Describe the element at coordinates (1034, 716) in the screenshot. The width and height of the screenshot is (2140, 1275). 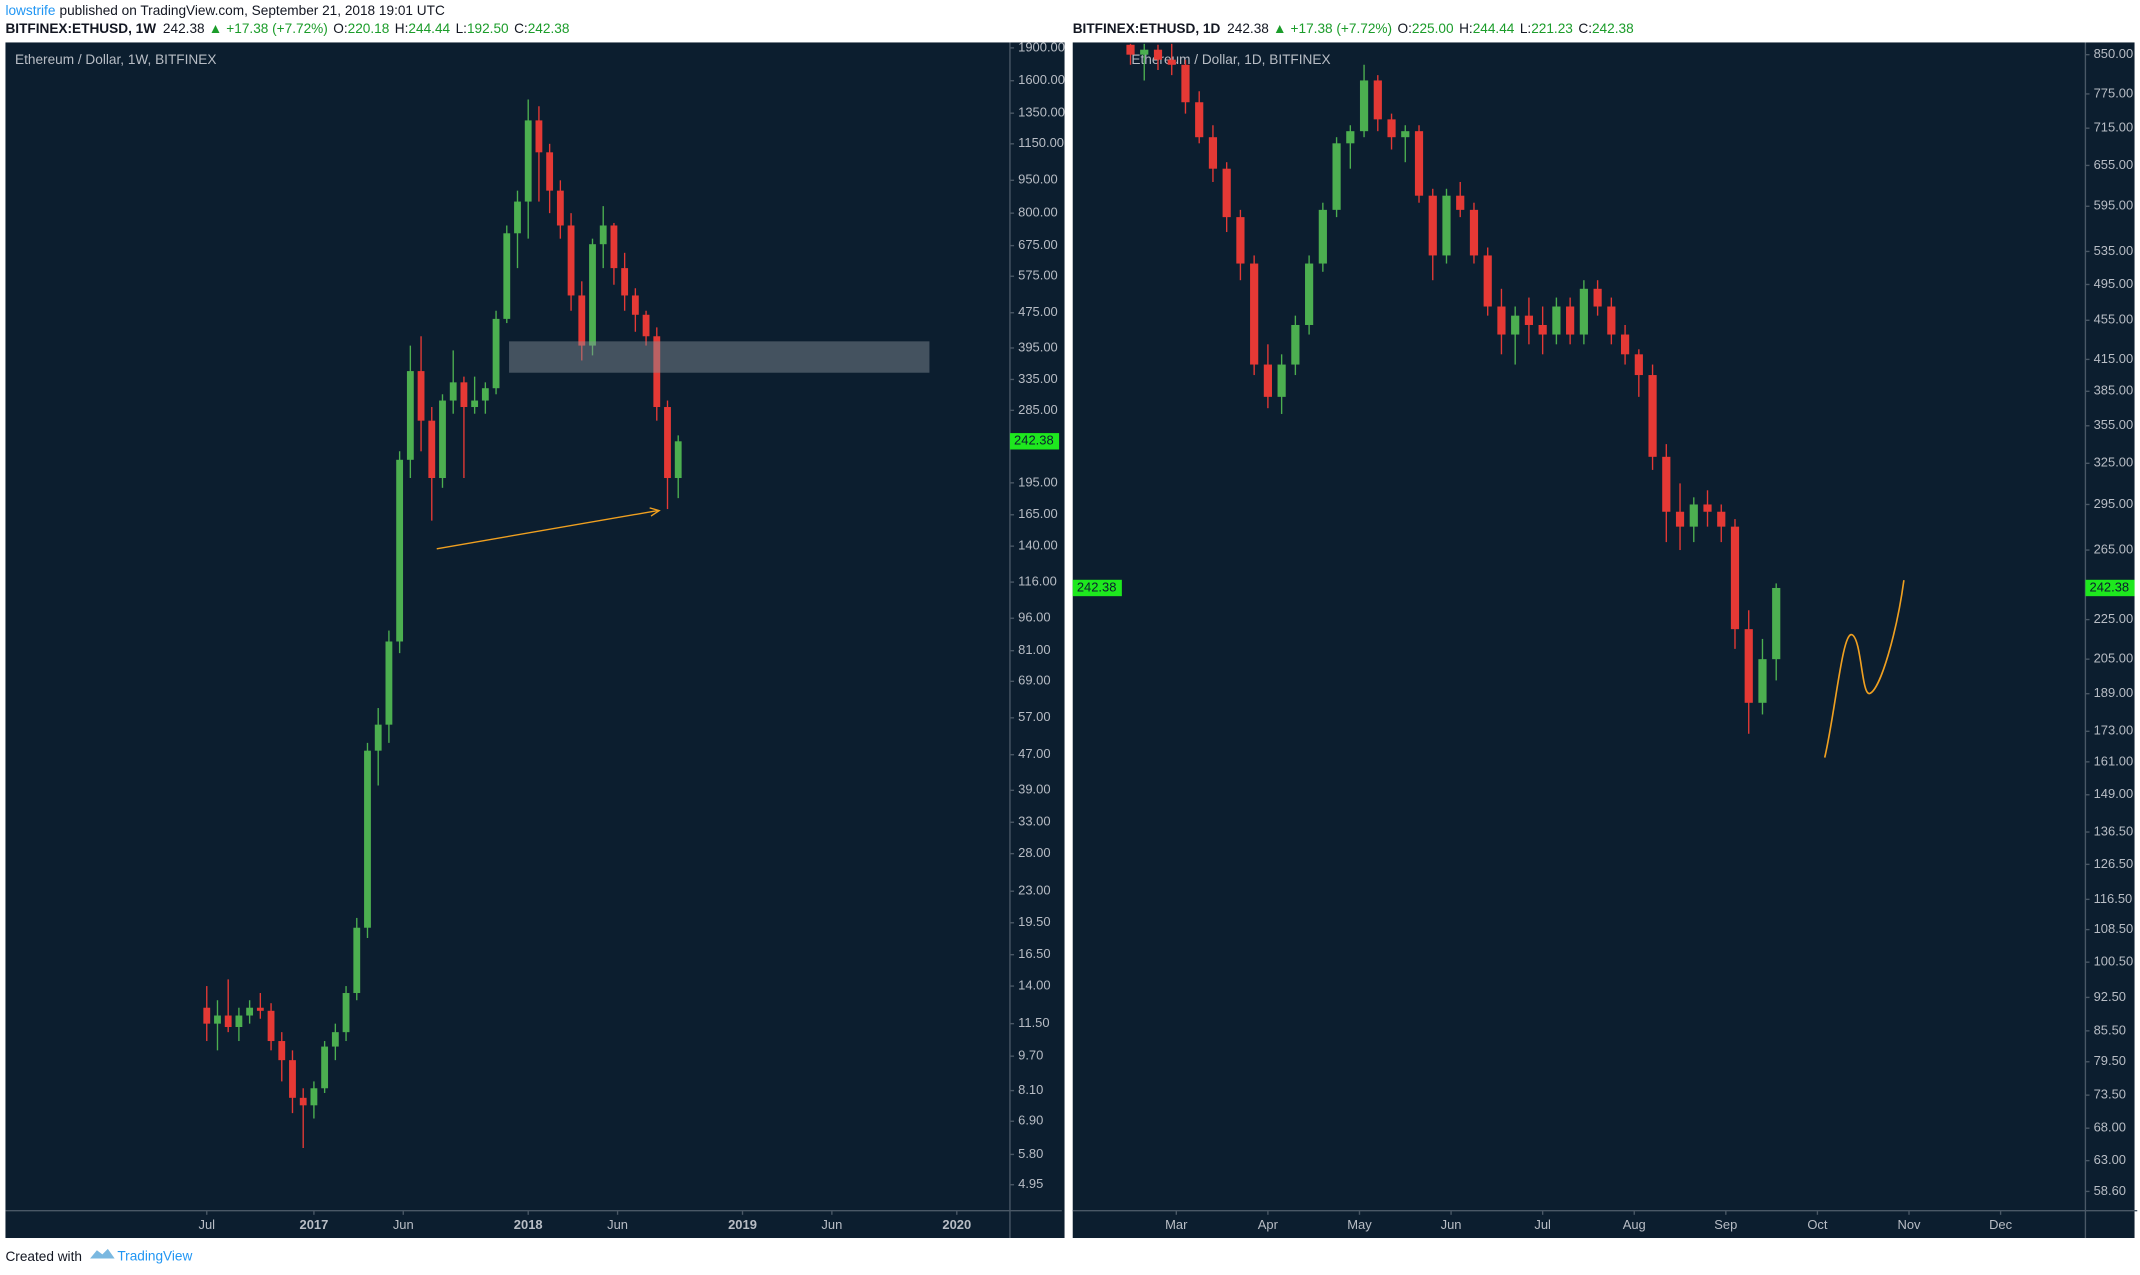
I see `y-tick-label: 57.00` at that location.